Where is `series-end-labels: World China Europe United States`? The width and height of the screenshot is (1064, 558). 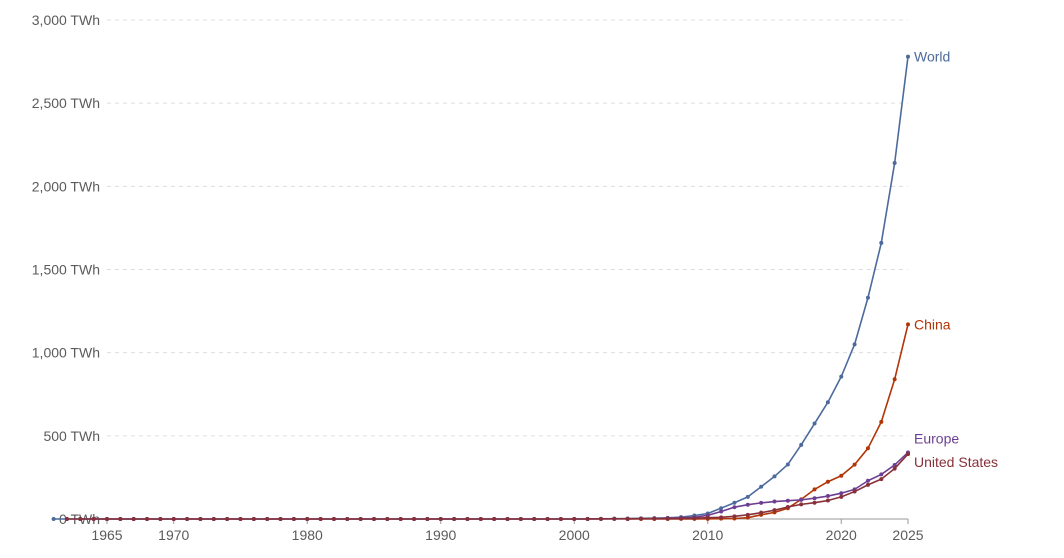 series-end-labels: World China Europe United States is located at coordinates (956, 260).